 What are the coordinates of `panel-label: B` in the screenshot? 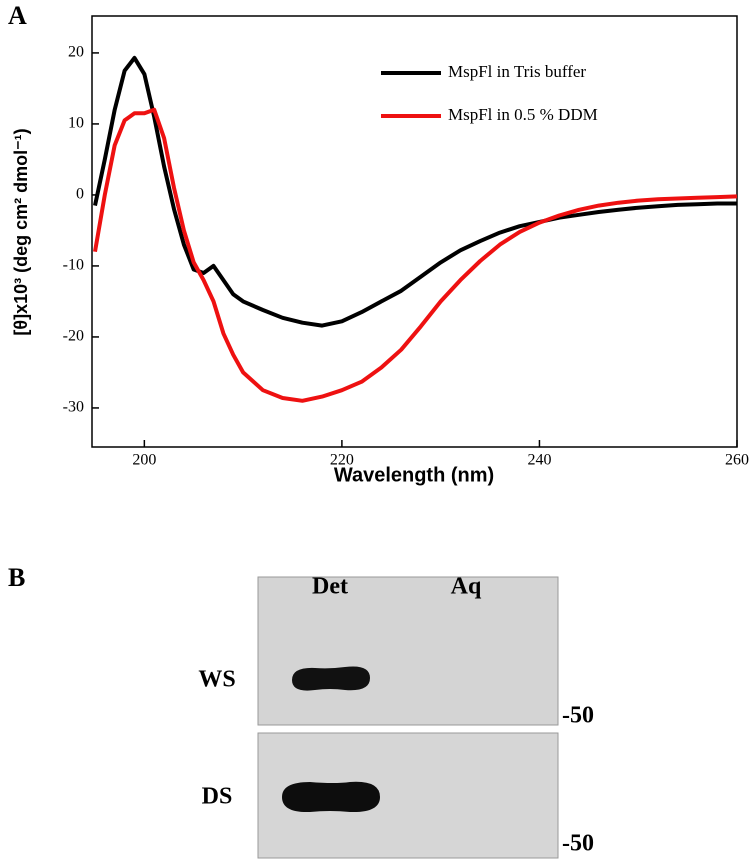 It's located at (16, 577).